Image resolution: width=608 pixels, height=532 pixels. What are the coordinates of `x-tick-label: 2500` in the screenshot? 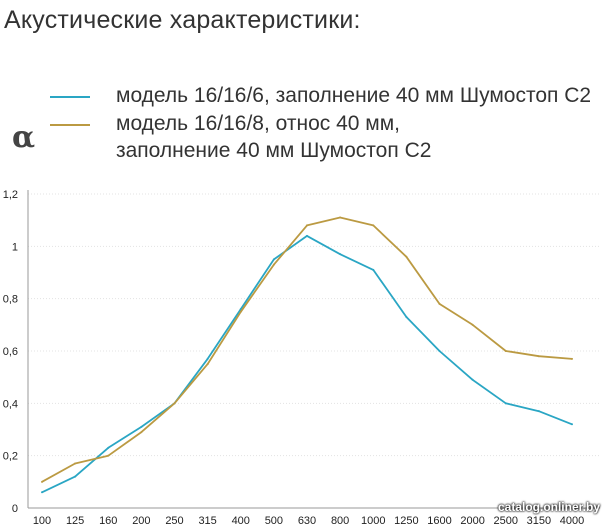 It's located at (506, 521).